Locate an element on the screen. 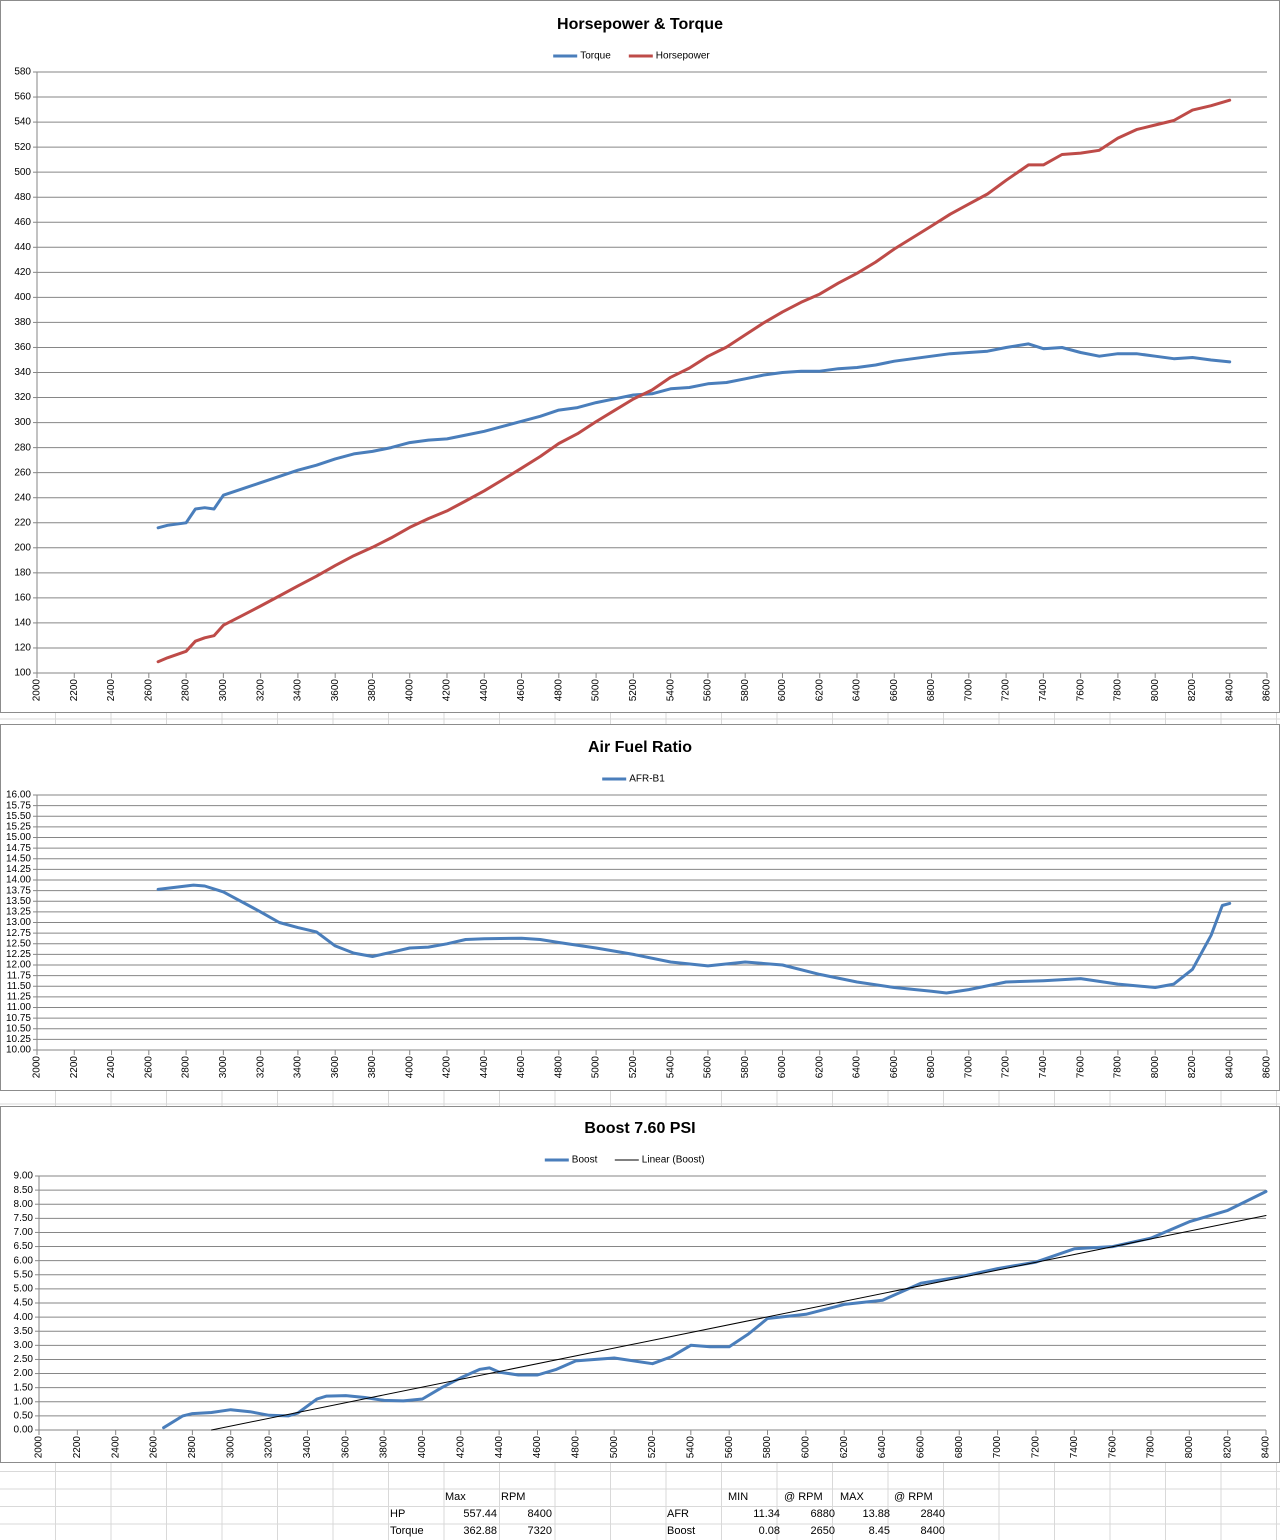 The width and height of the screenshot is (1280, 1540). table-cell: 7320 is located at coordinates (540, 1531).